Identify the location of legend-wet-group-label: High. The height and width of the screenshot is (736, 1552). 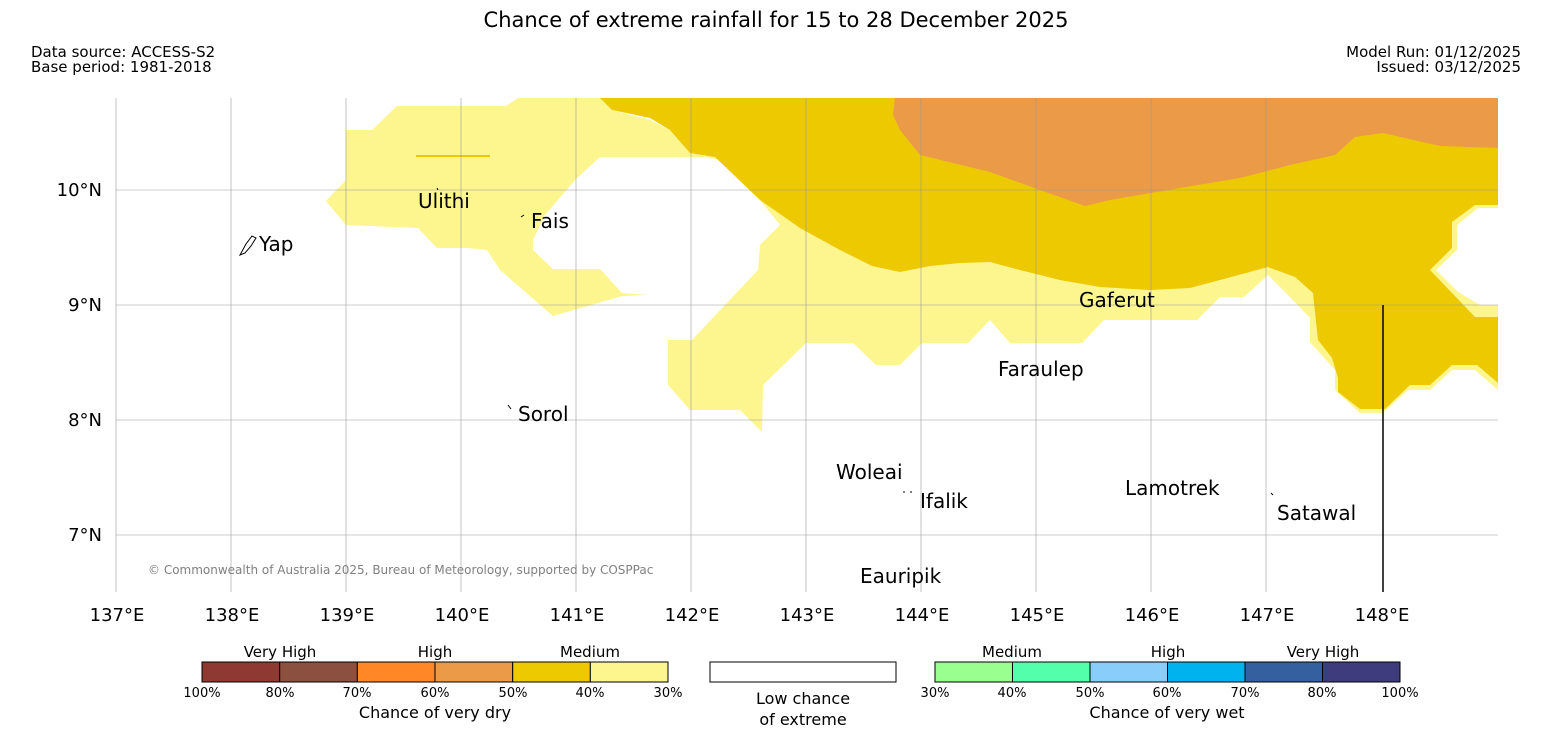
(1168, 652).